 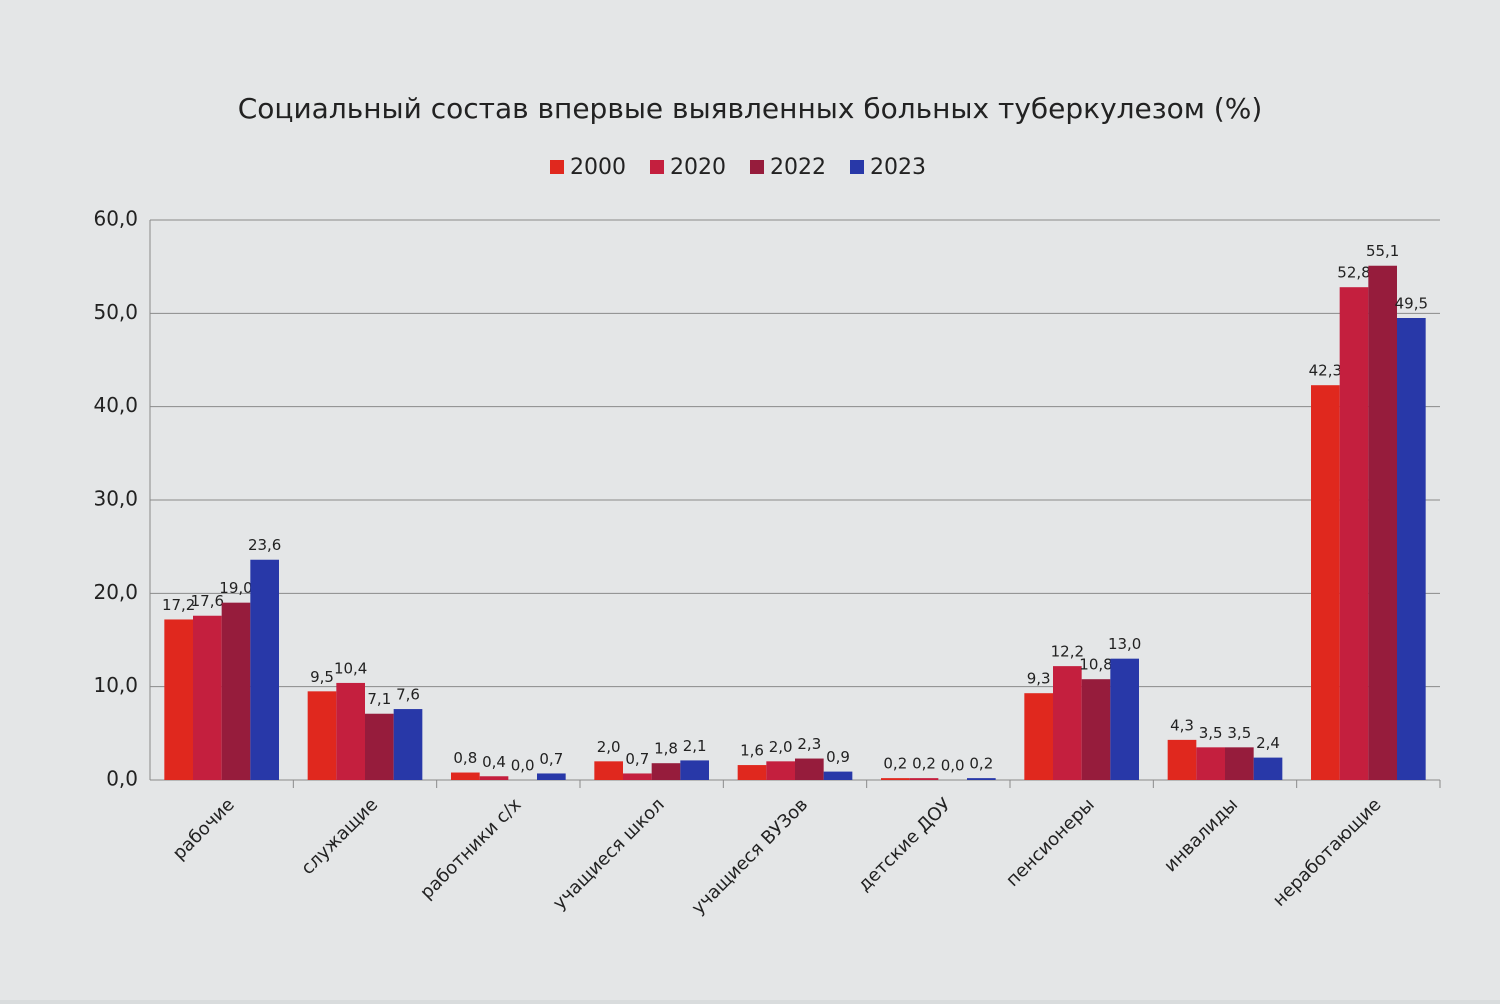 I want to click on y-tick-label: 40,0, so click(x=115, y=405).